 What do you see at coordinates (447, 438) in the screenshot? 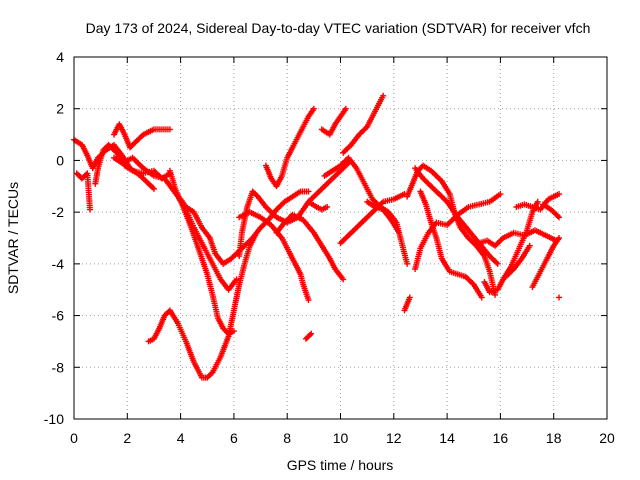
I see `x-tick-label: 14` at bounding box center [447, 438].